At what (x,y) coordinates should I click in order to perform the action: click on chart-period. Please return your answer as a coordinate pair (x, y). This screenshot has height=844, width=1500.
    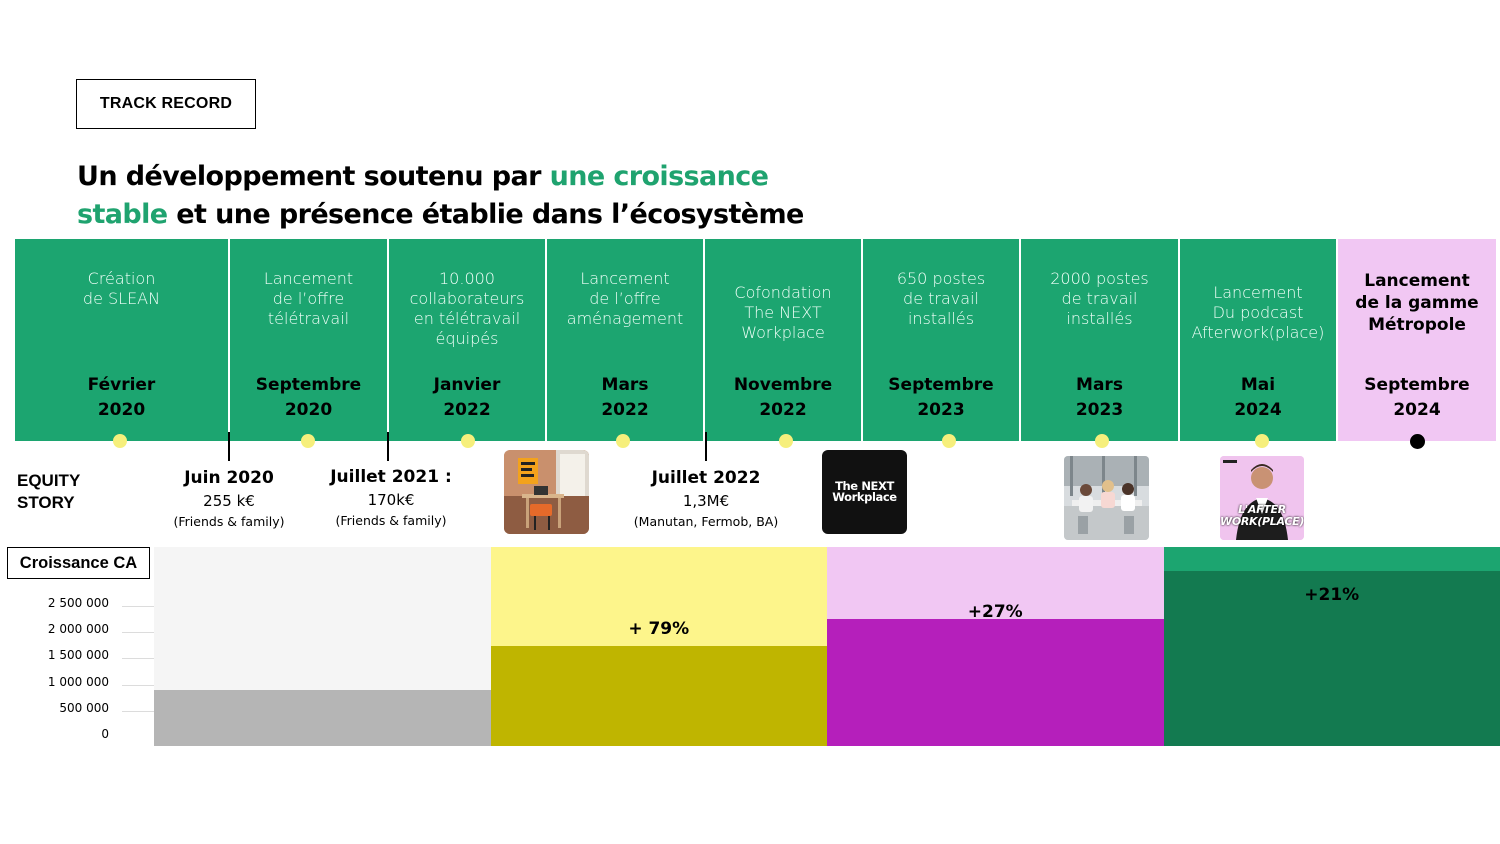
    Looking at the image, I should click on (322, 646).